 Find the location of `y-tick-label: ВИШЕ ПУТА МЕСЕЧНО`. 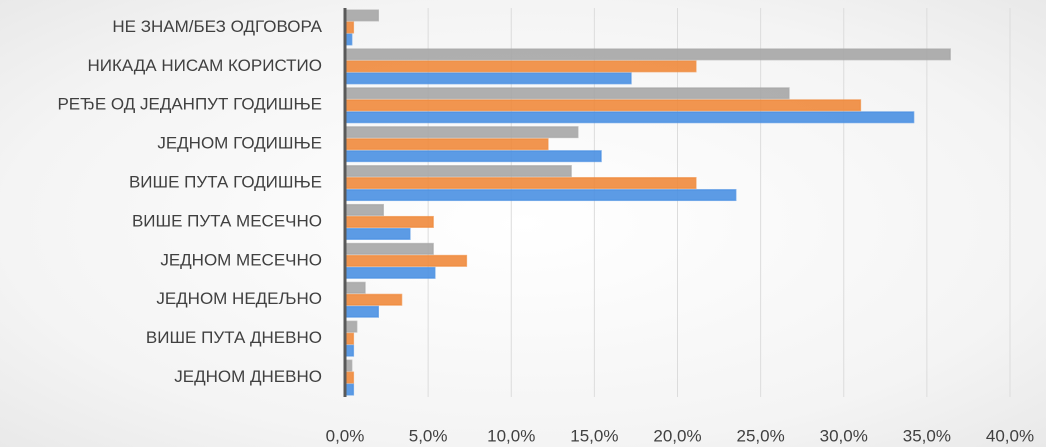

y-tick-label: ВИШЕ ПУТА МЕСЕЧНО is located at coordinates (227, 220).